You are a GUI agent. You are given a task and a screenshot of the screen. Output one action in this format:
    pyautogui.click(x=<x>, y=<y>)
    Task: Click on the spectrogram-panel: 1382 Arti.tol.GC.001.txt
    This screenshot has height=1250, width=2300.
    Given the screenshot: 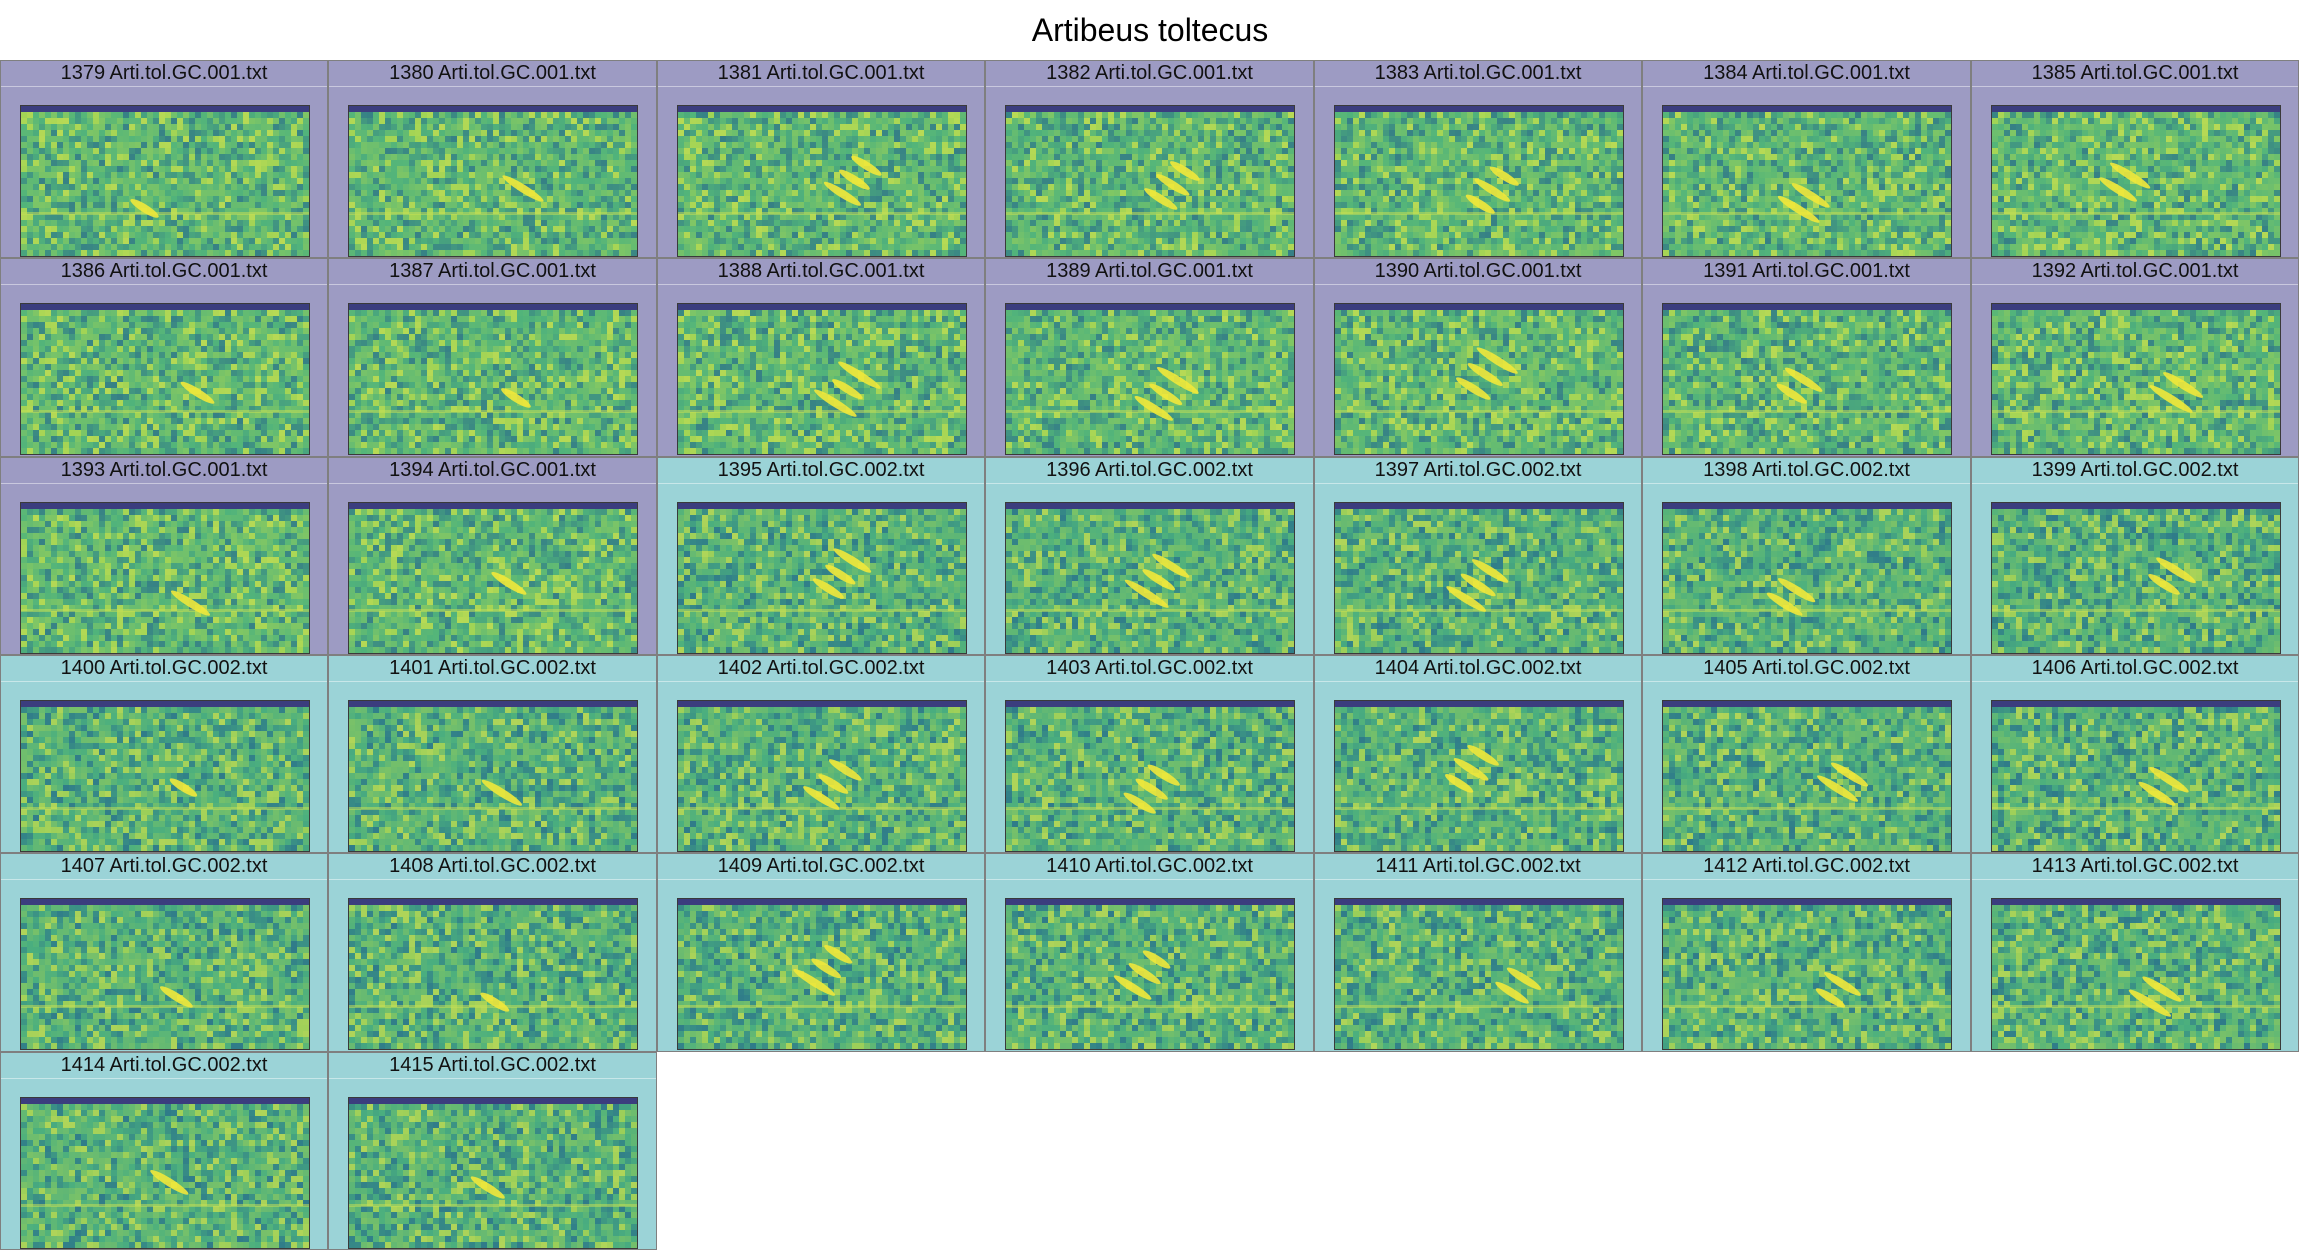 What is the action you would take?
    pyautogui.click(x=1149, y=159)
    